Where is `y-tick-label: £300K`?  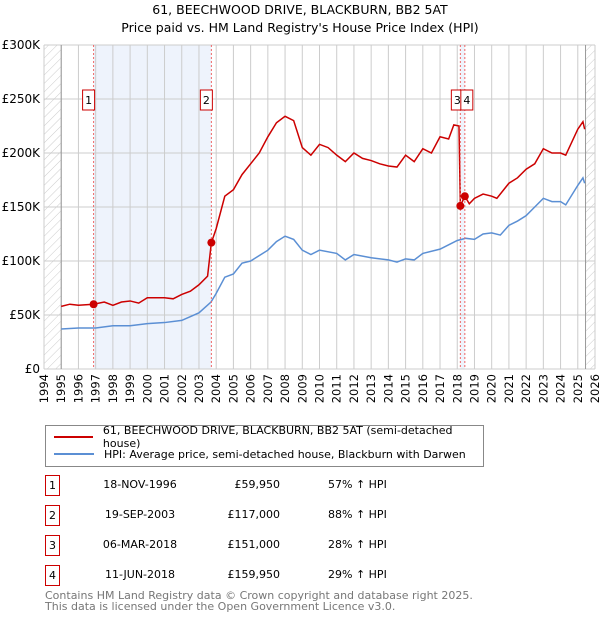 y-tick-label: £300K is located at coordinates (22, 45).